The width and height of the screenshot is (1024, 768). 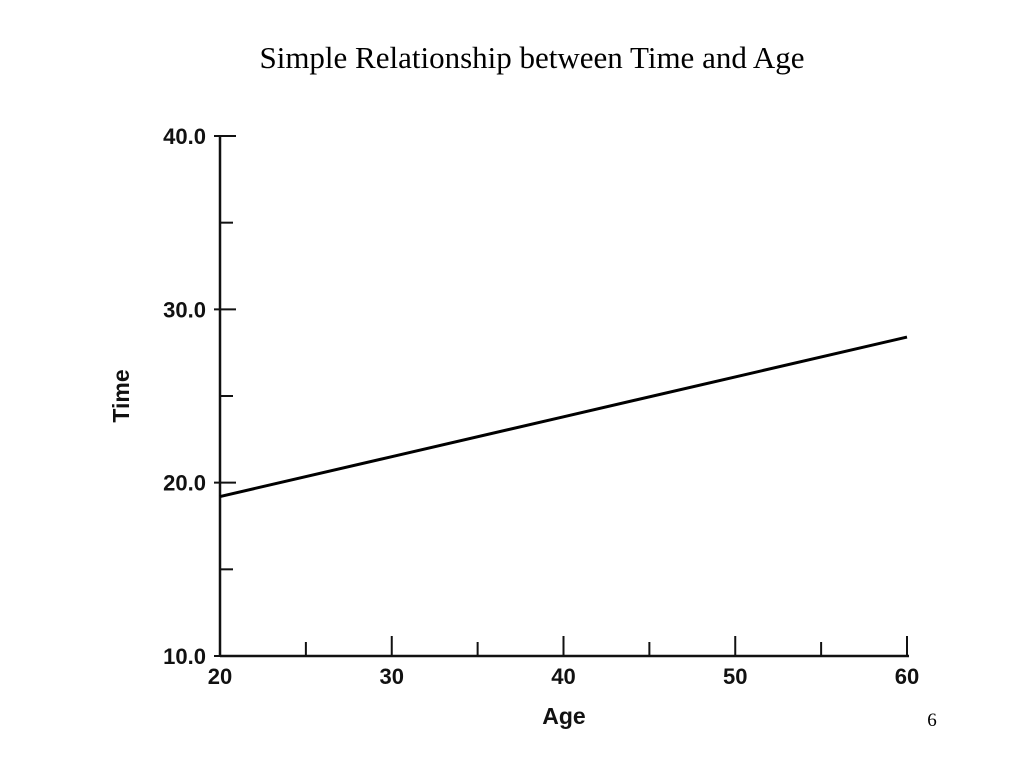 What do you see at coordinates (184, 309) in the screenshot?
I see `y-tick-label: 30.0` at bounding box center [184, 309].